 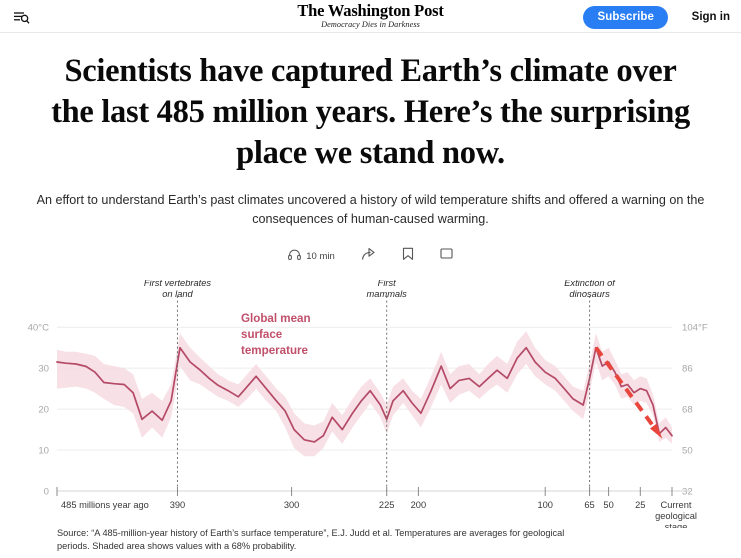 What do you see at coordinates (676, 525) in the screenshot?
I see `x-axis-tick-label: stage` at bounding box center [676, 525].